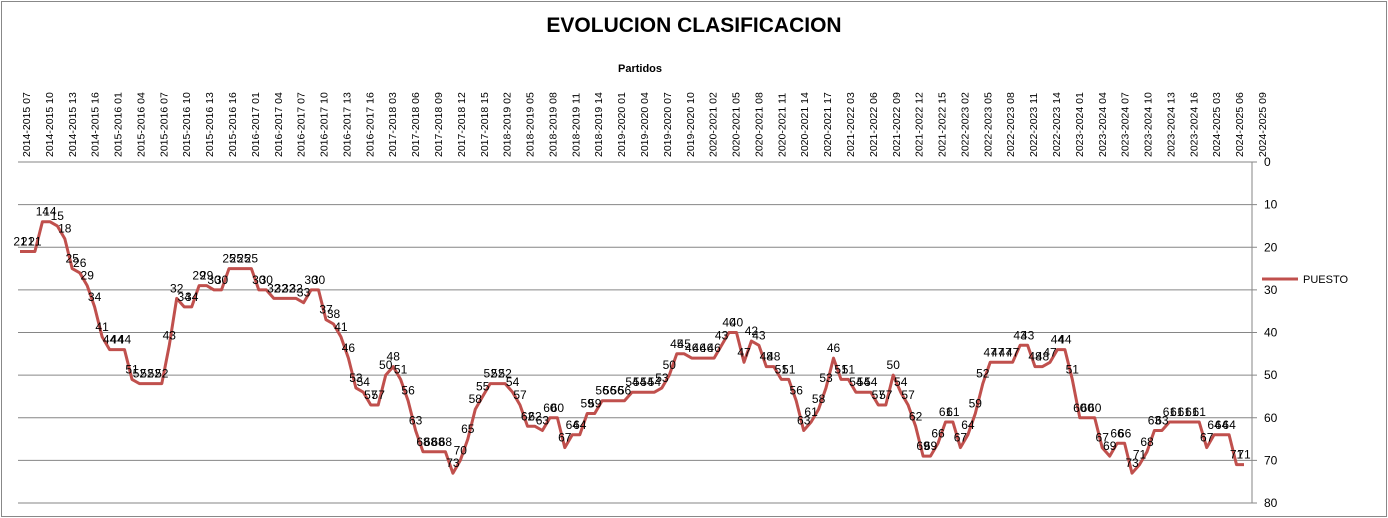 Image resolution: width=1388 pixels, height=518 pixels. I want to click on x-axis-title: Partidos, so click(640, 69).